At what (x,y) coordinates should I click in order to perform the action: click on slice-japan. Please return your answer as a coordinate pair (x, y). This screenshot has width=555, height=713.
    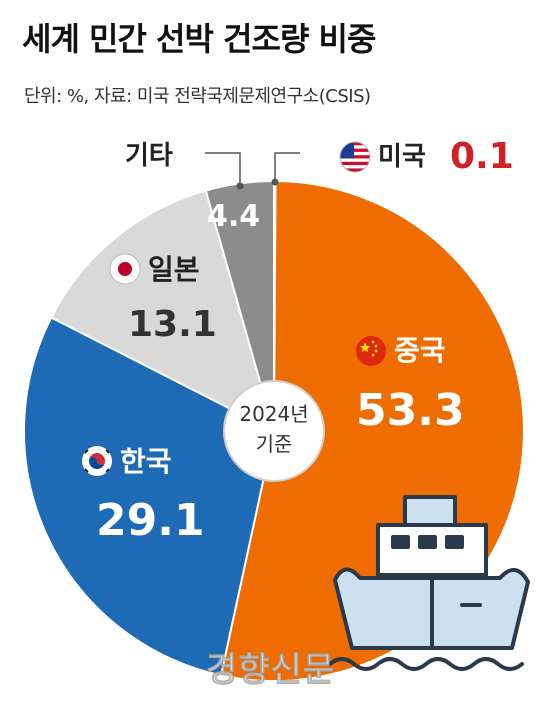
    Looking at the image, I should click on (162, 311).